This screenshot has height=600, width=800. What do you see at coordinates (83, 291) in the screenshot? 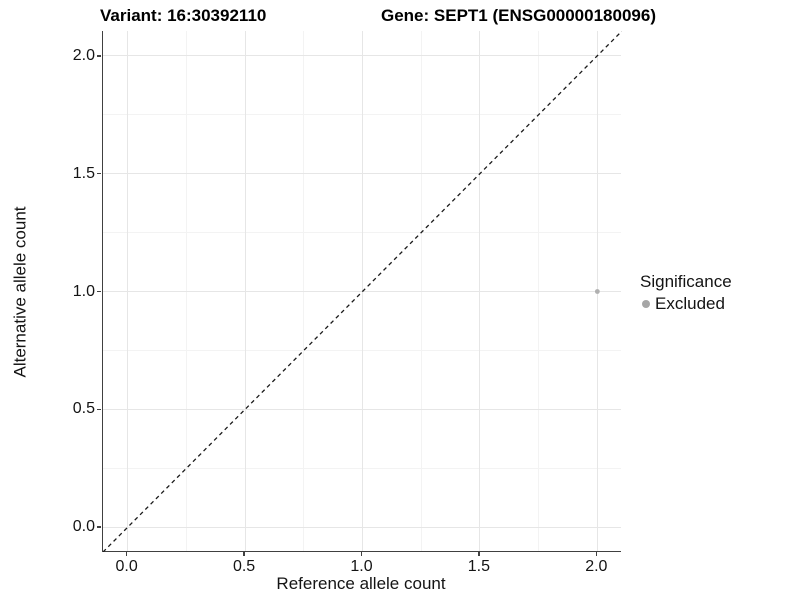
I see `y-tick-label: 1.0` at bounding box center [83, 291].